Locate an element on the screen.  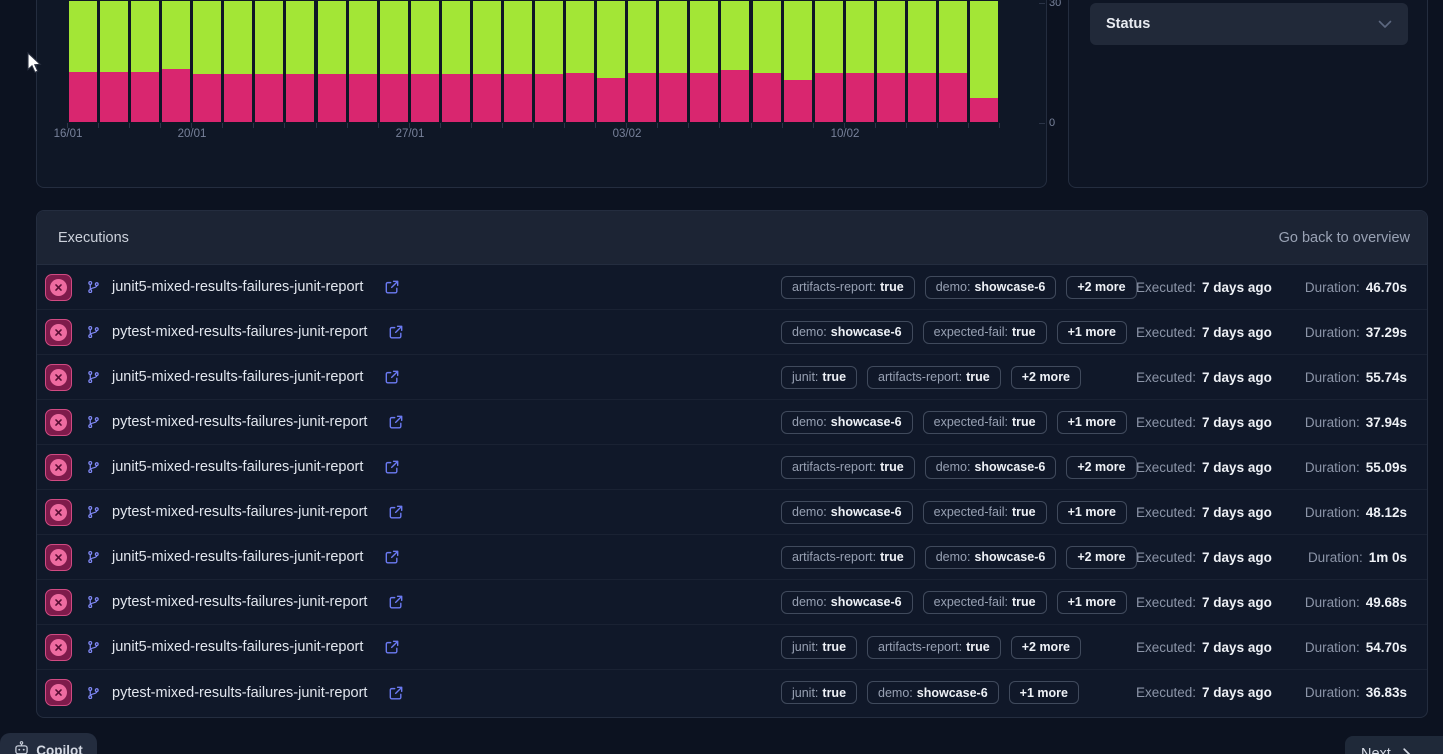
copilot-button: Copilot is located at coordinates (48, 743).